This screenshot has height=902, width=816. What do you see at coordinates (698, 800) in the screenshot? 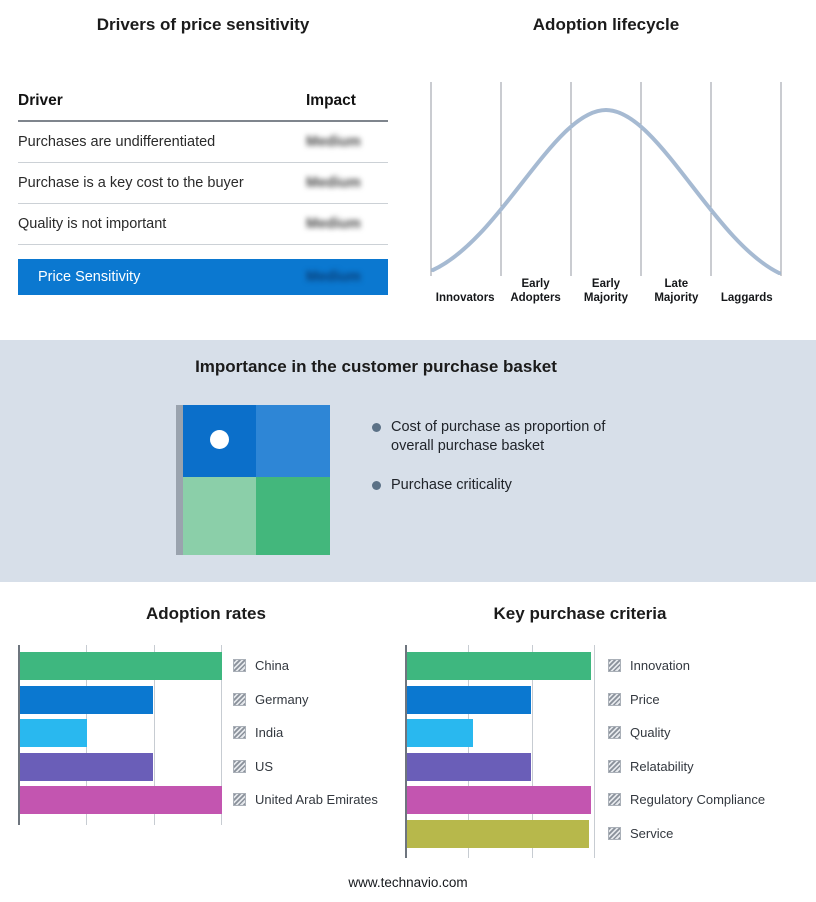
I see `legend-label: Regulatory Compliance` at bounding box center [698, 800].